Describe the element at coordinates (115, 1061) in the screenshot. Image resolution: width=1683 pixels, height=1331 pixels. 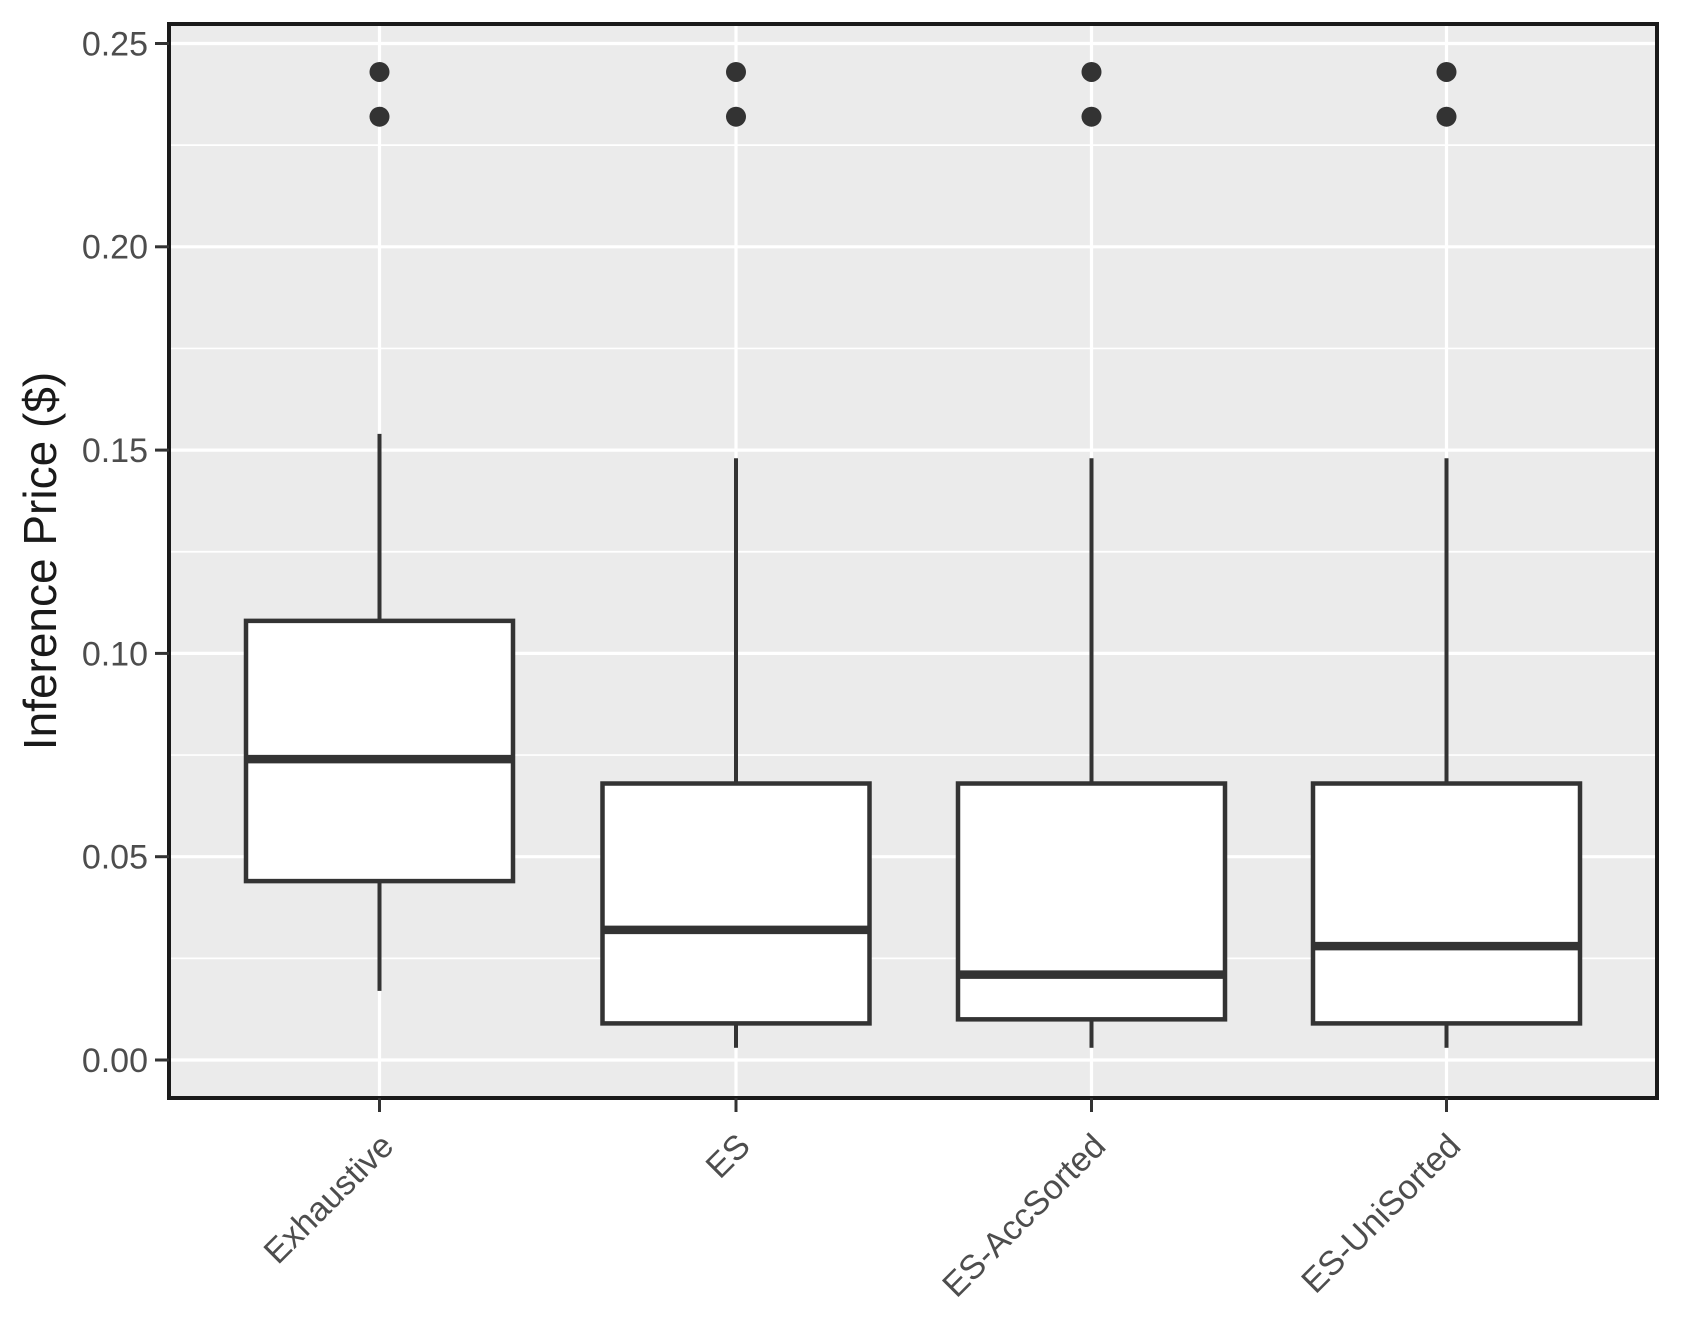
I see `y-tick-label: 0.00` at that location.